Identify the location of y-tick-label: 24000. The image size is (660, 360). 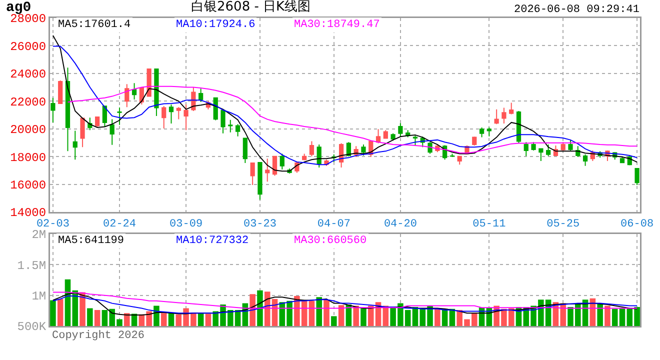
(28, 75).